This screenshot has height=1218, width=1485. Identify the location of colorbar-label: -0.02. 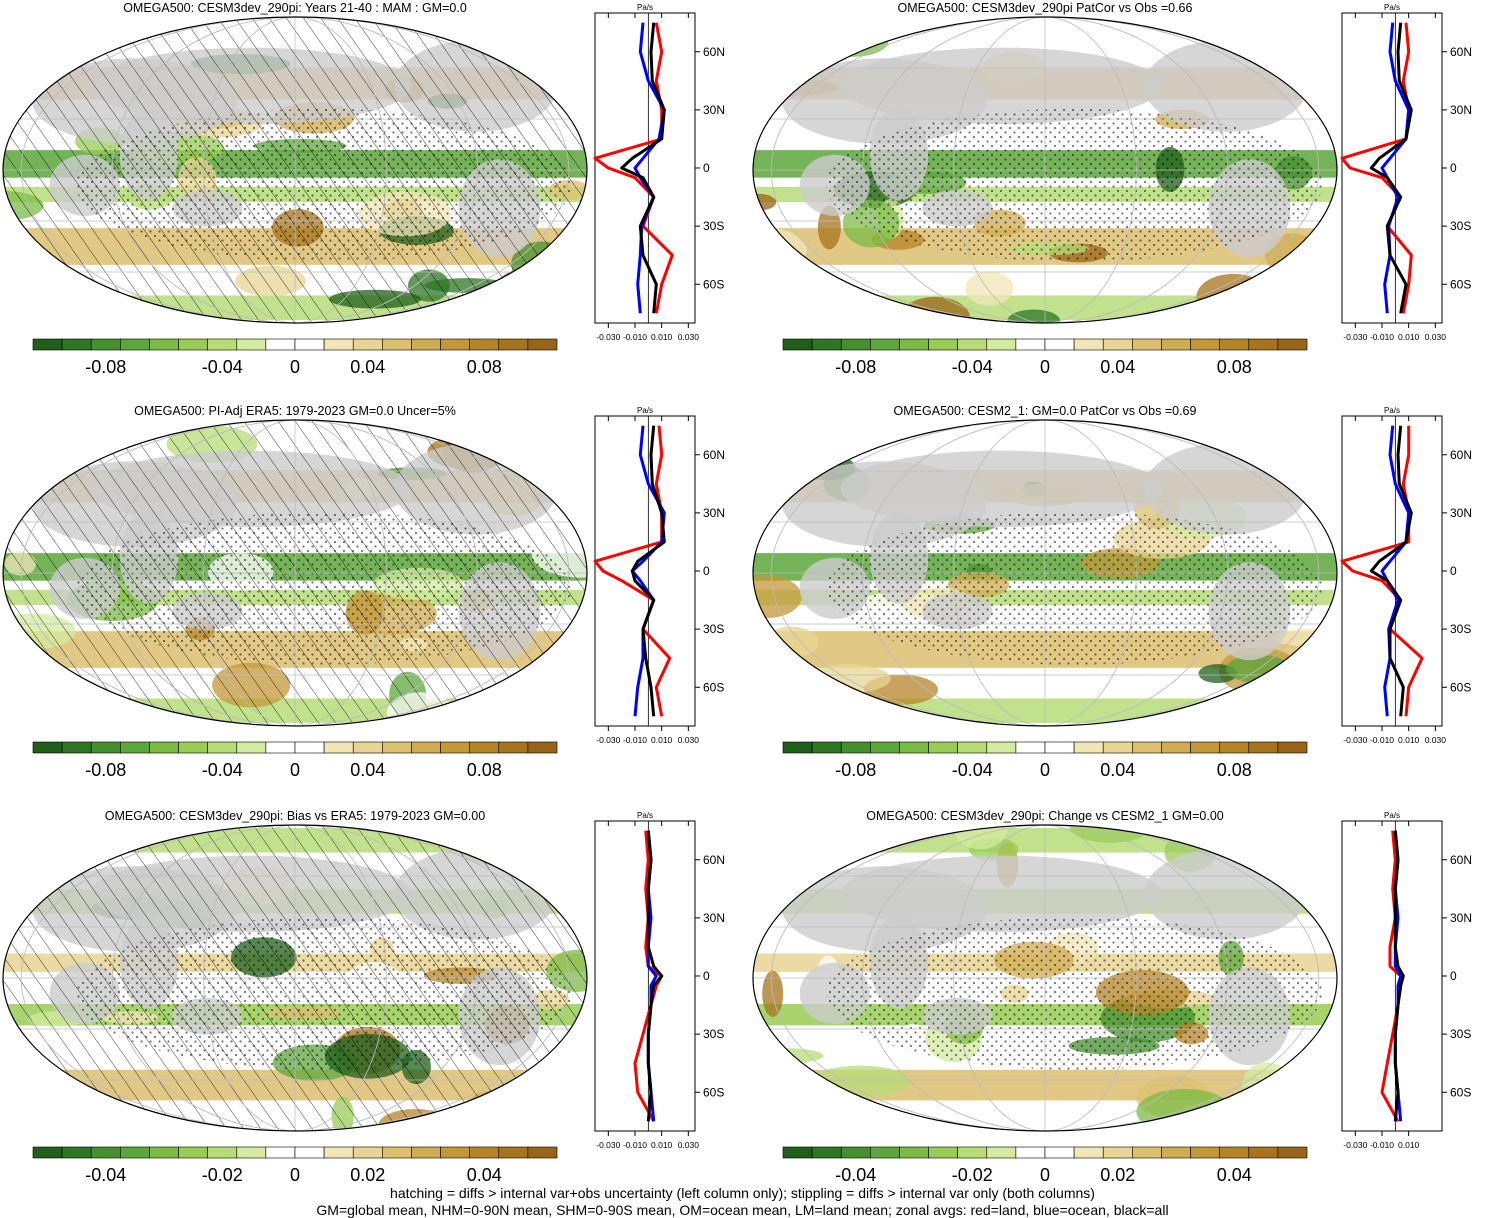
(222, 1175).